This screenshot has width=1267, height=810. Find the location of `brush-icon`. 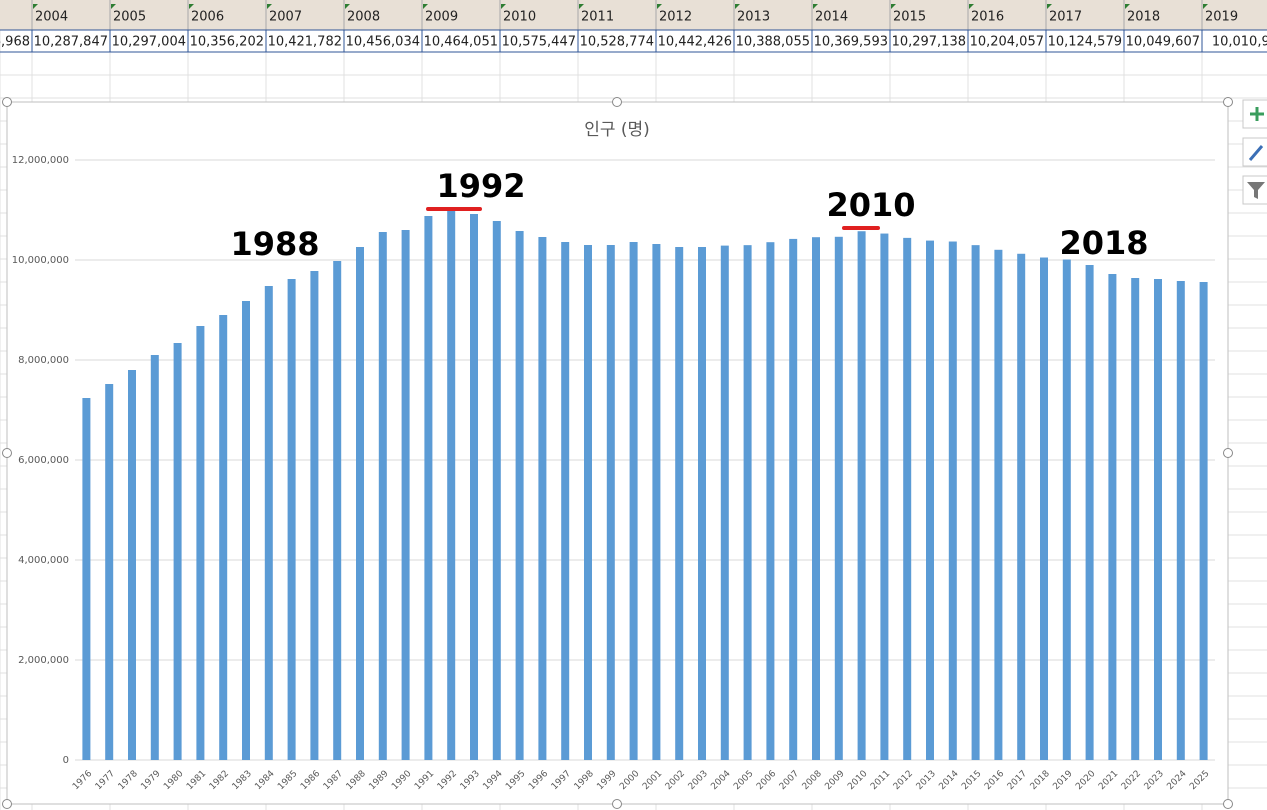

brush-icon is located at coordinates (1256, 153).